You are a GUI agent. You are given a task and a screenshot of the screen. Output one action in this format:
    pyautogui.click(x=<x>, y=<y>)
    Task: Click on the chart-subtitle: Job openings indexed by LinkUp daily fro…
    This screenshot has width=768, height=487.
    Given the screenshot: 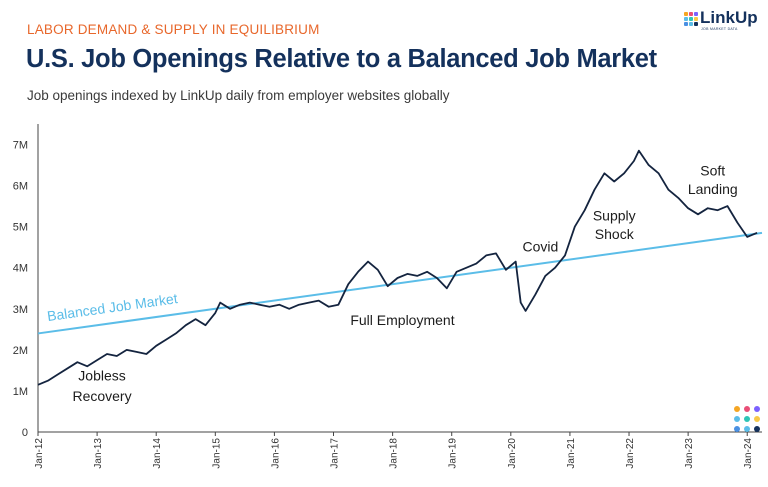 What is the action you would take?
    pyautogui.click(x=238, y=95)
    